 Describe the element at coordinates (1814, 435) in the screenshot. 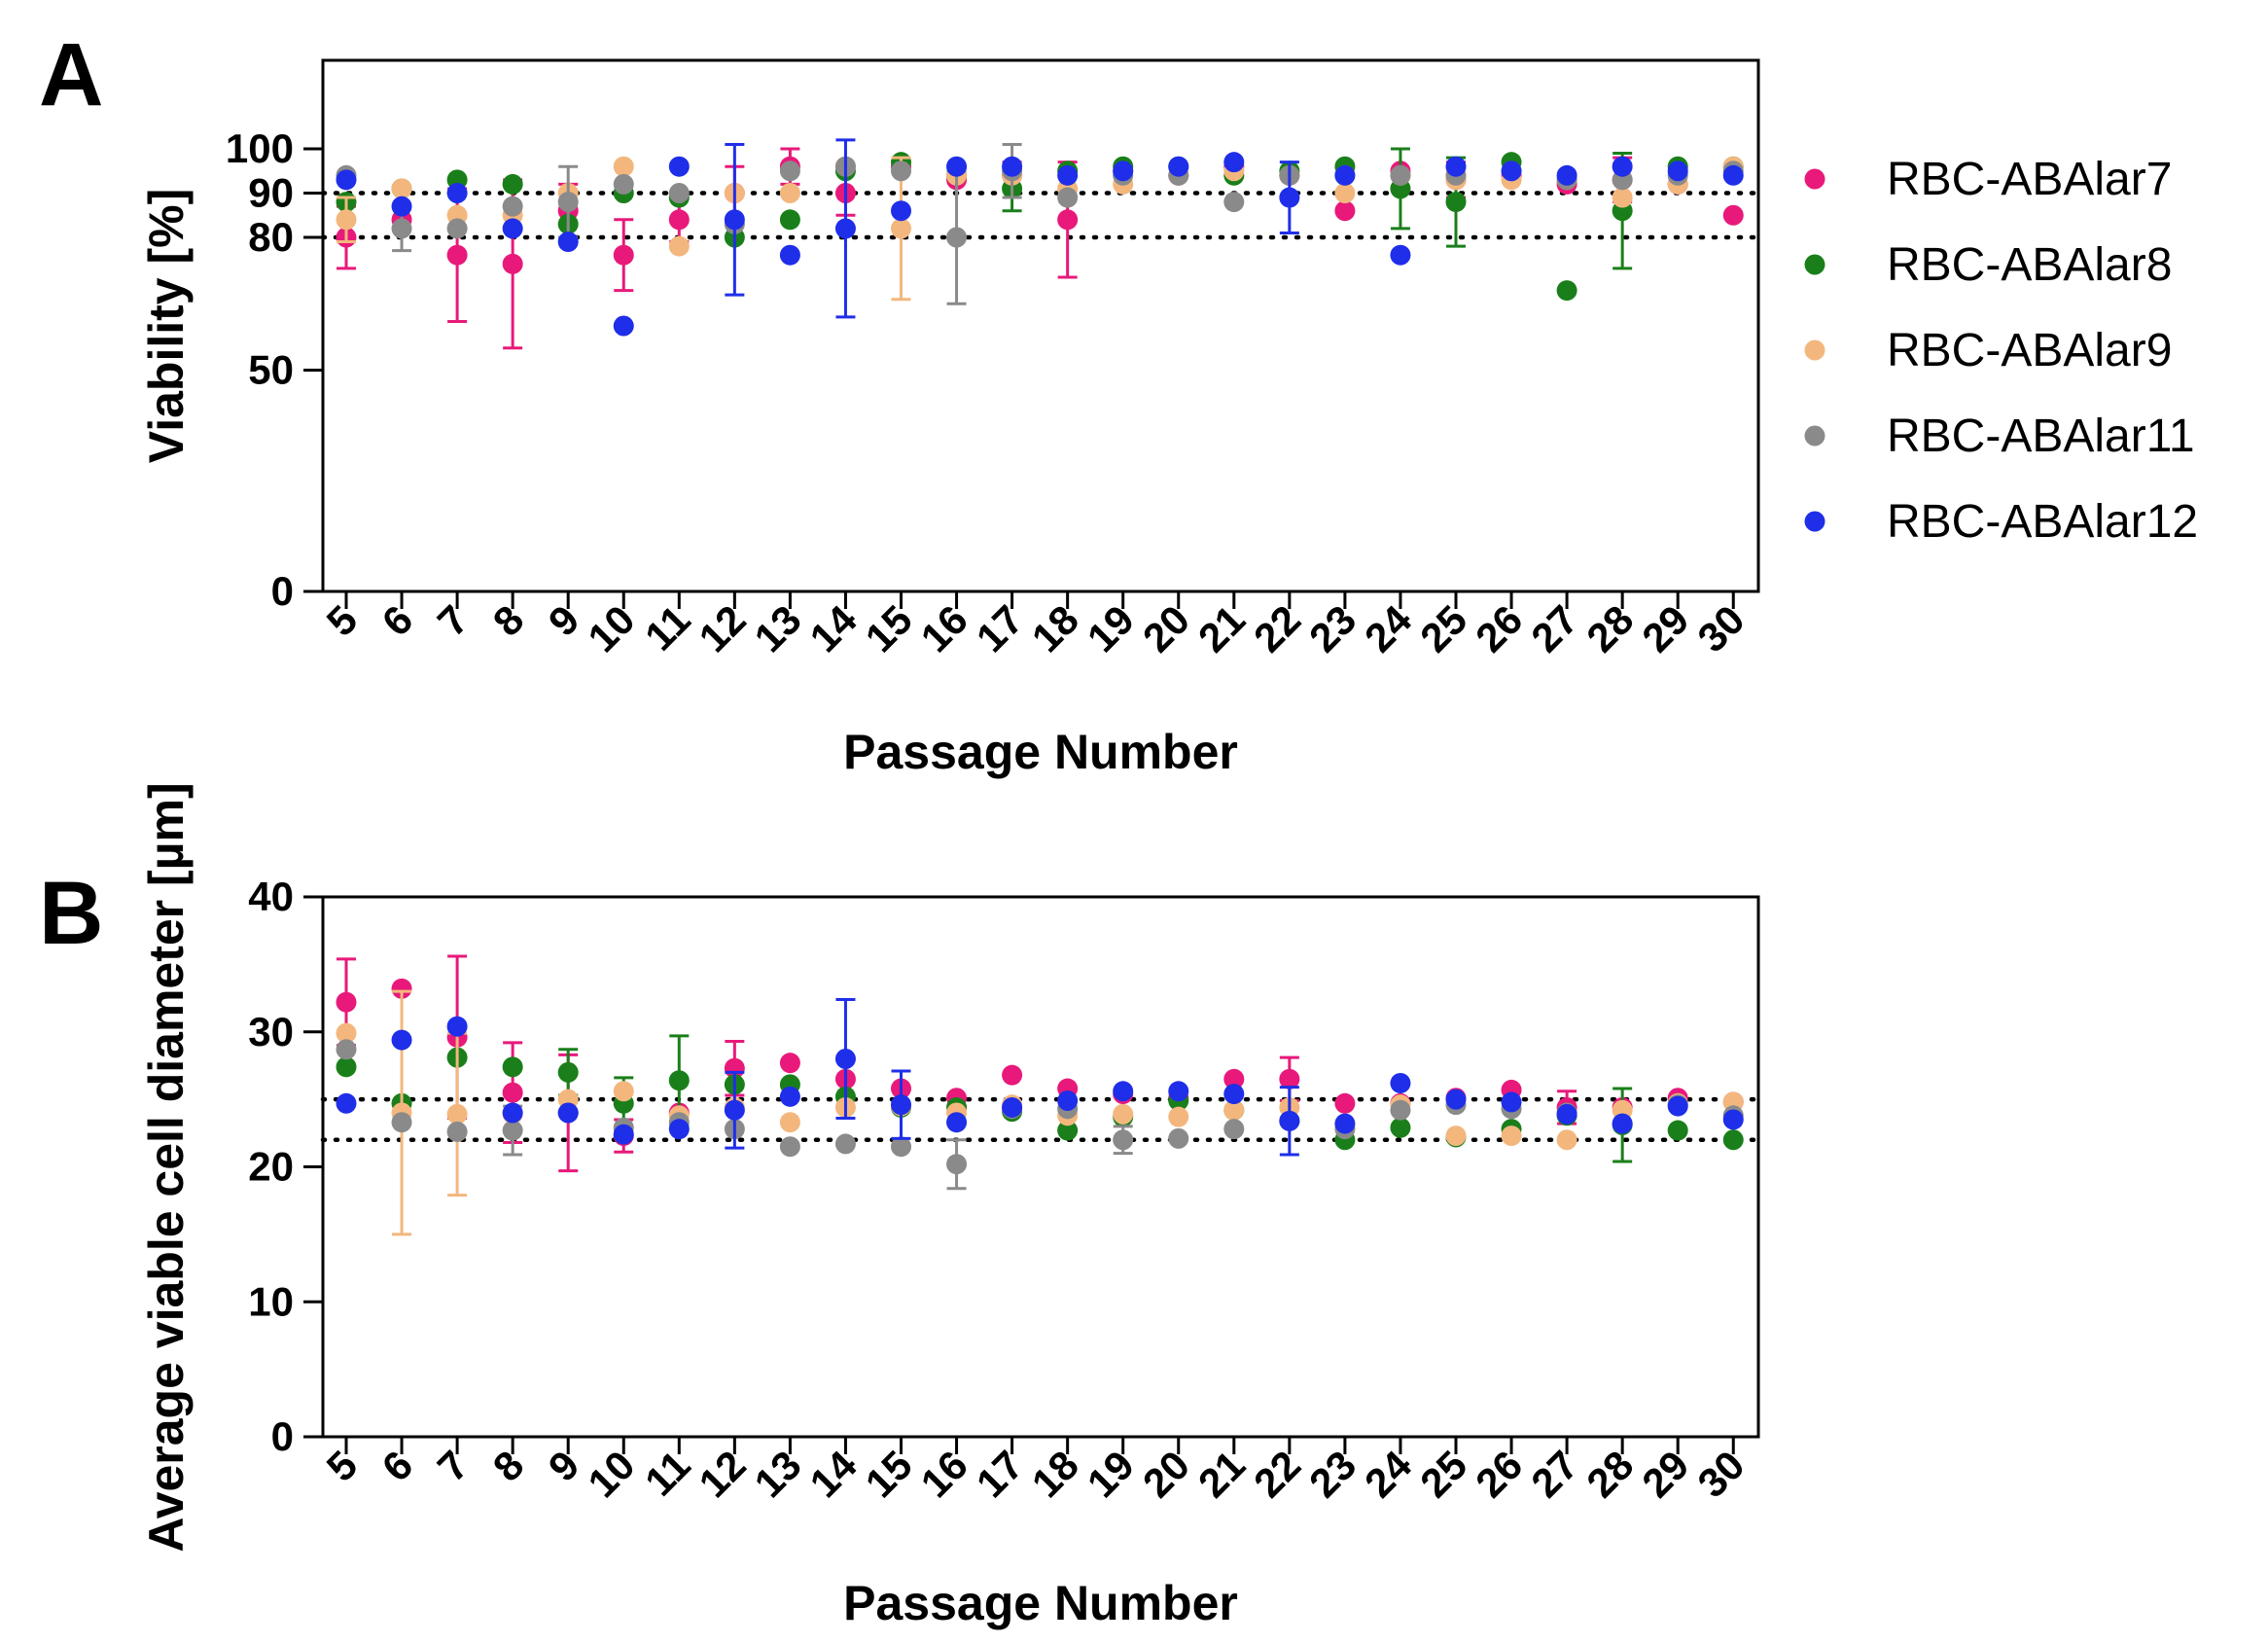

I see `legend-marker` at that location.